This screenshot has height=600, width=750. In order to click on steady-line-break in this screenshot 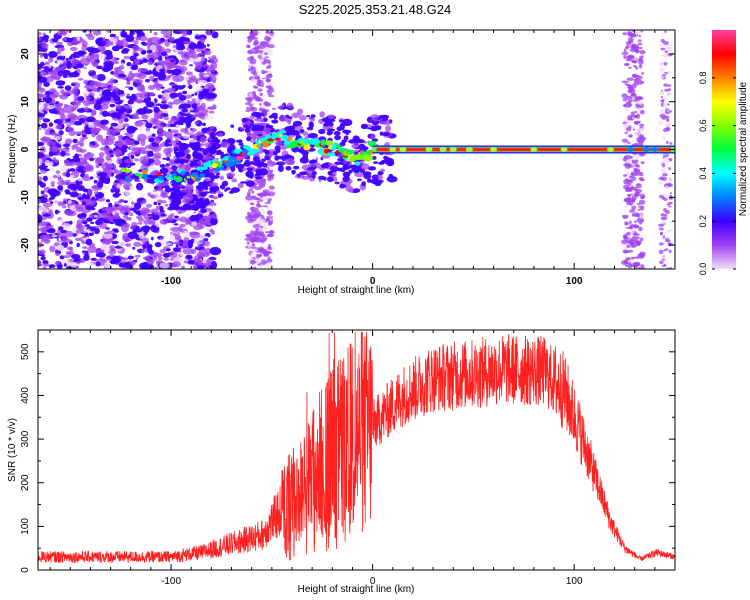, I will do `click(610, 149)`.